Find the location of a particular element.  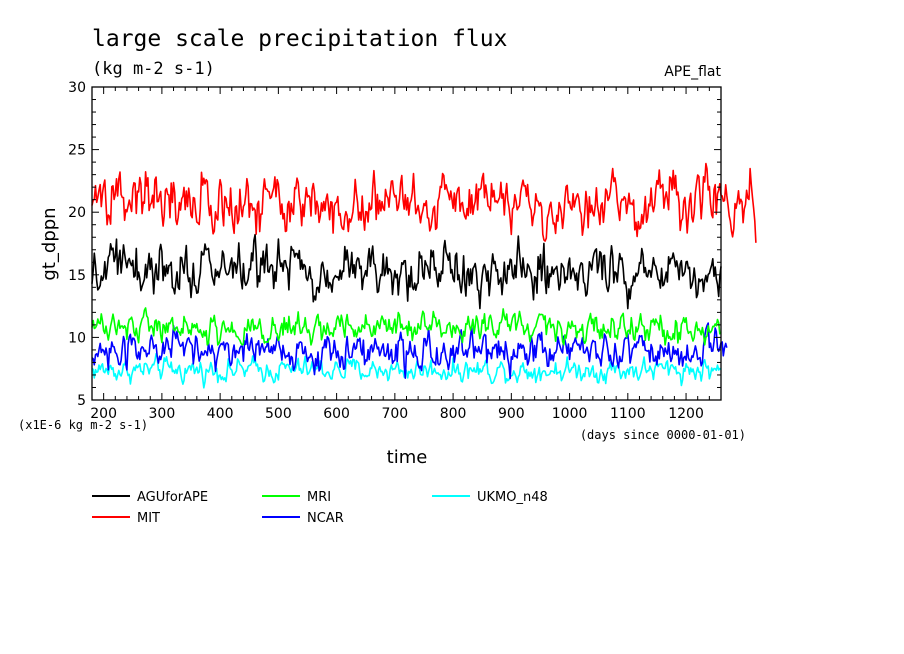

x-tick-label: 700 is located at coordinates (394, 414).